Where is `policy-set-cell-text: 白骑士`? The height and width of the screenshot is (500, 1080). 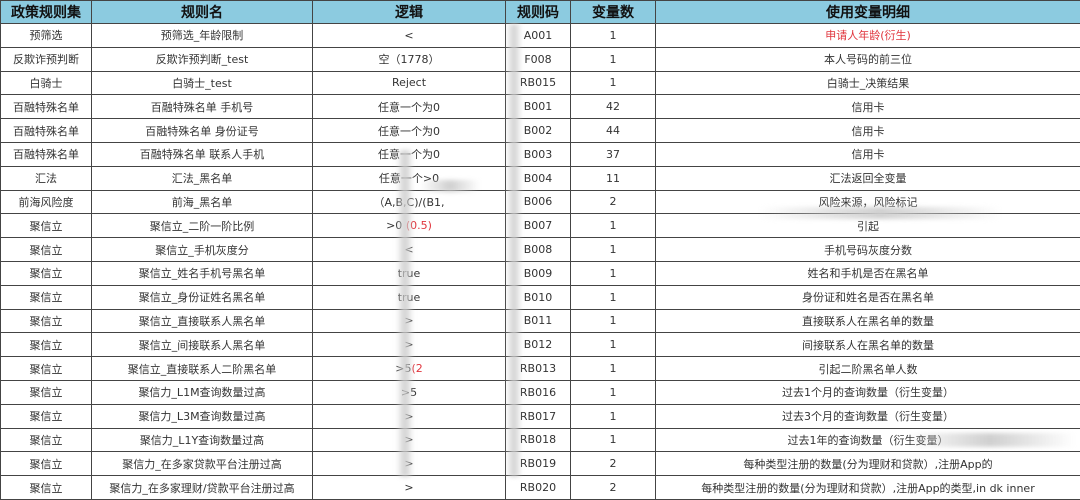
policy-set-cell-text: 白骑士 is located at coordinates (46, 83).